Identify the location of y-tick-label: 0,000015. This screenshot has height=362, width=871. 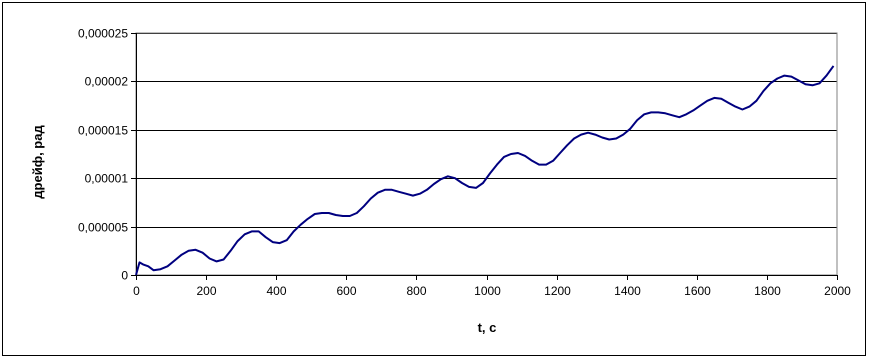
(103, 131).